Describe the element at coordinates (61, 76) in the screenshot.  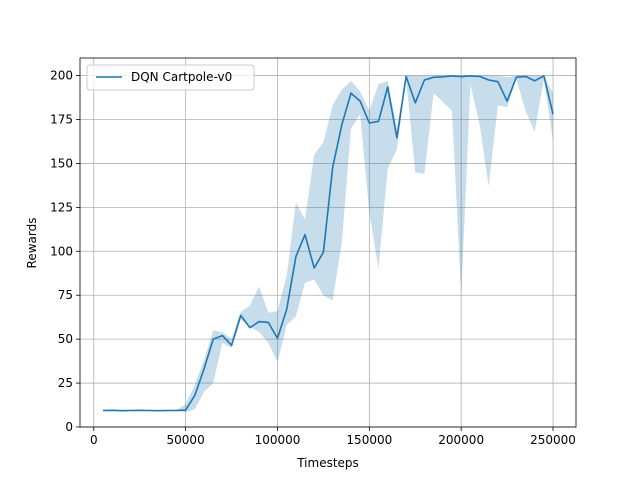
I see `y-tick-label: 200` at that location.